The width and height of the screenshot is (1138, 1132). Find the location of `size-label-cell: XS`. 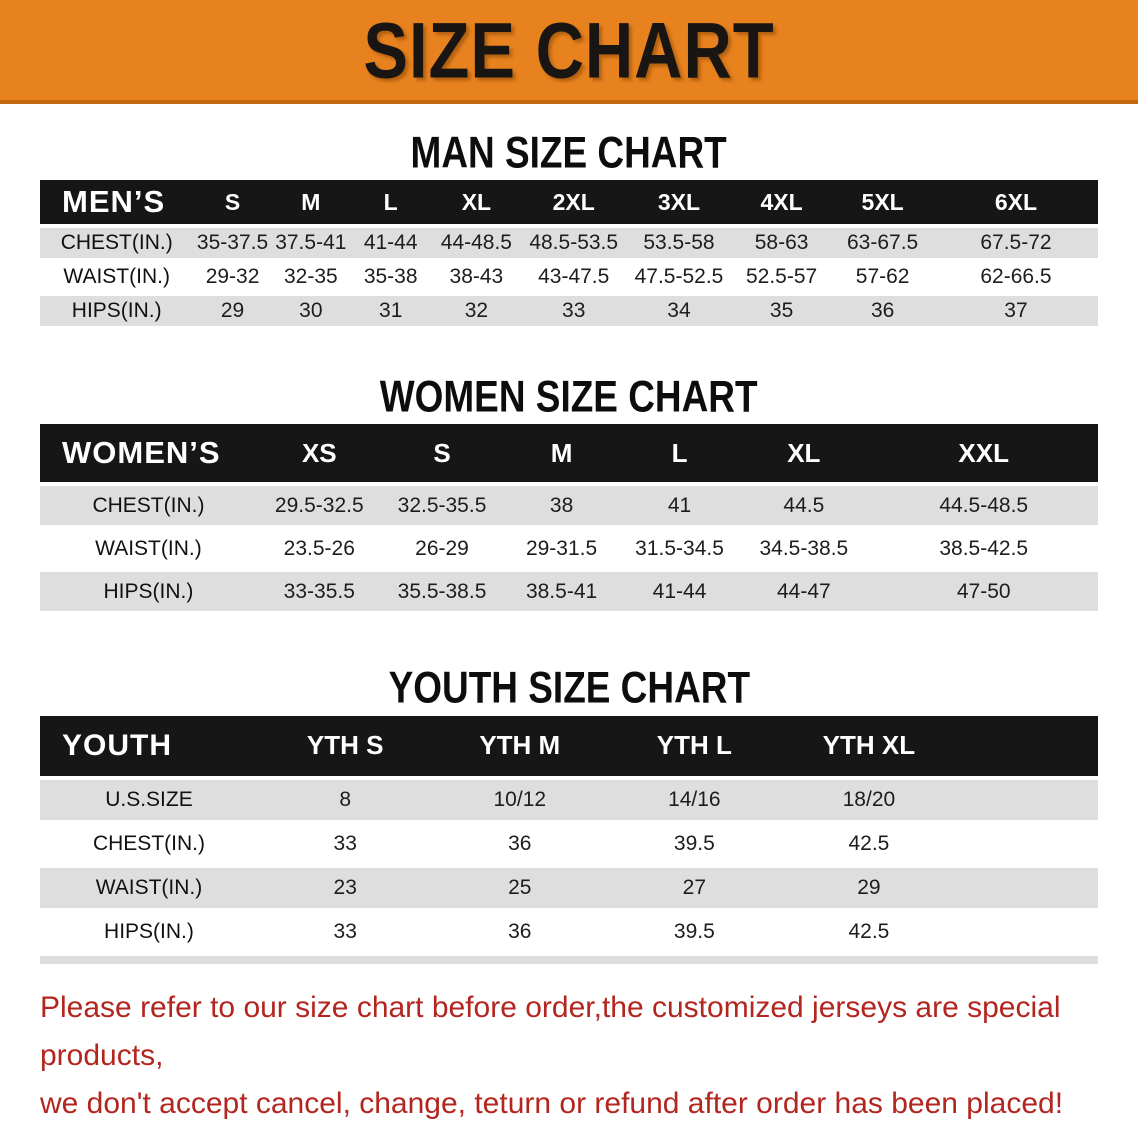

size-label-cell: XS is located at coordinates (319, 453).